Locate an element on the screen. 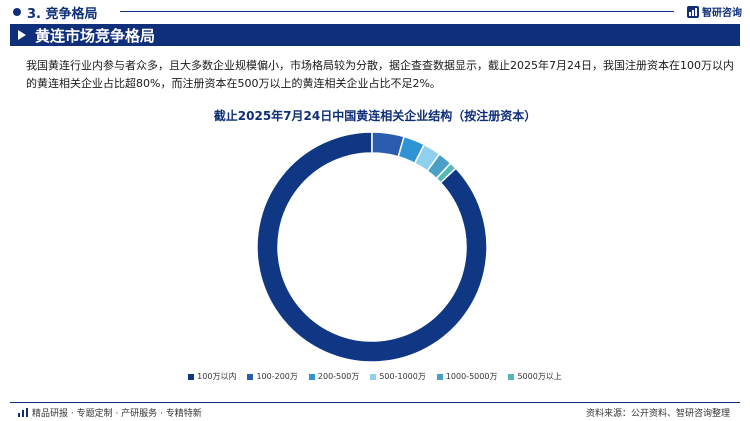 The height and width of the screenshot is (421, 750). brand-logo: 智研咨询 is located at coordinates (714, 11).